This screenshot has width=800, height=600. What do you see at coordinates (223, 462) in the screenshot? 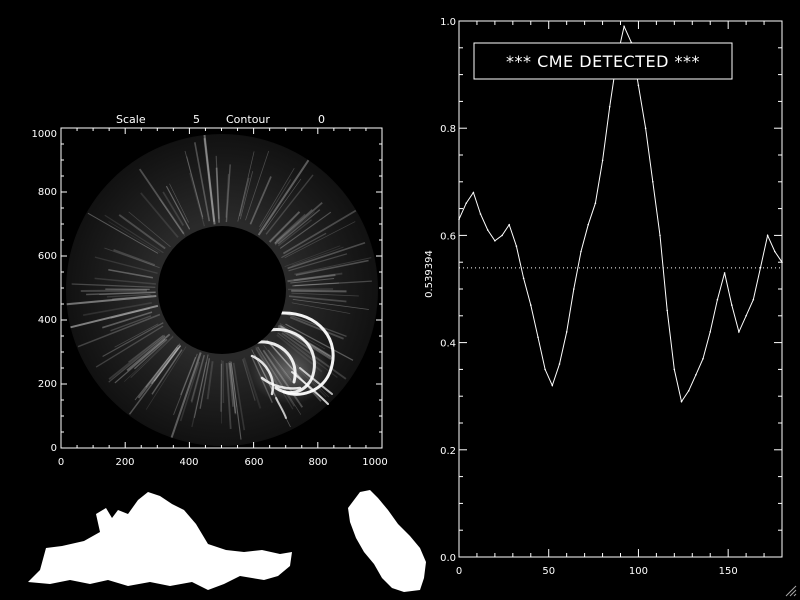
I see `image-x-tick-labels: 0 200 400 600 800 1000` at bounding box center [223, 462].